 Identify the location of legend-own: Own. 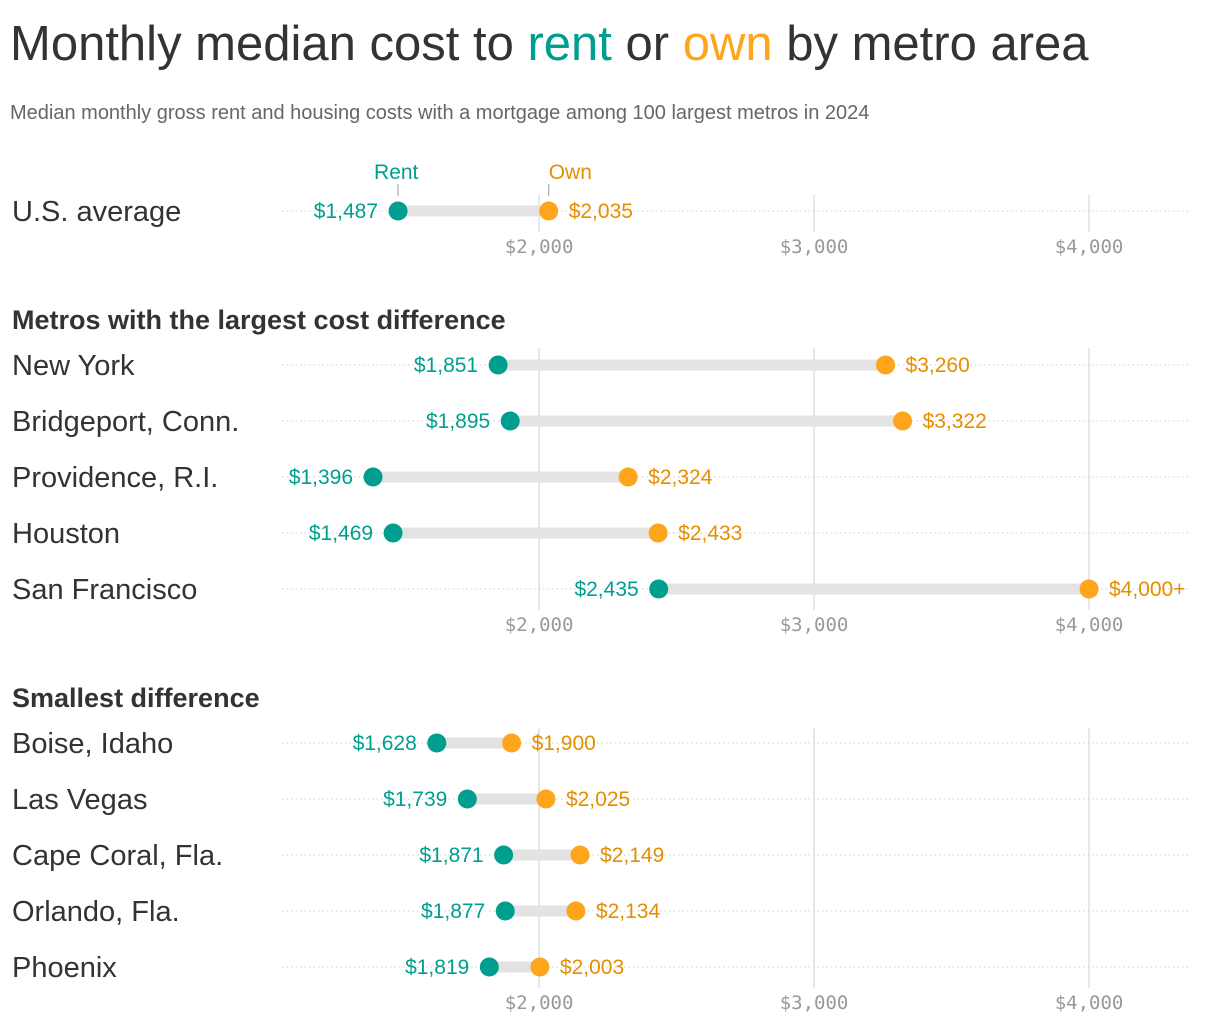
(570, 172).